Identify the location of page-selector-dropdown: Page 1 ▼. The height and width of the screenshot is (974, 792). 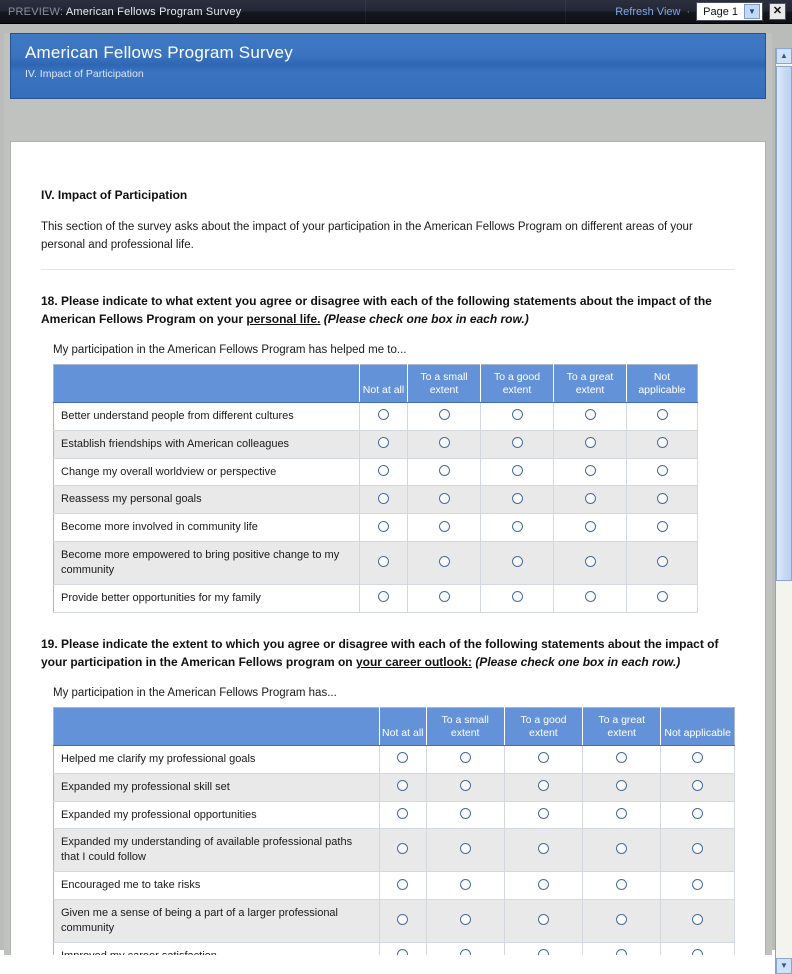
(729, 11).